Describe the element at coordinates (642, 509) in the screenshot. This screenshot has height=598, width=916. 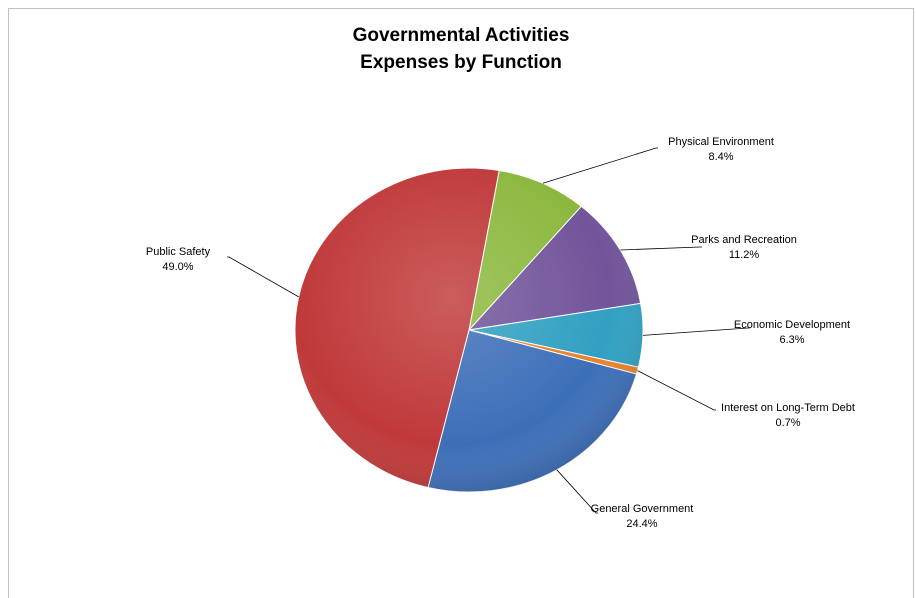
I see `slice-label-general-government: General Government` at that location.